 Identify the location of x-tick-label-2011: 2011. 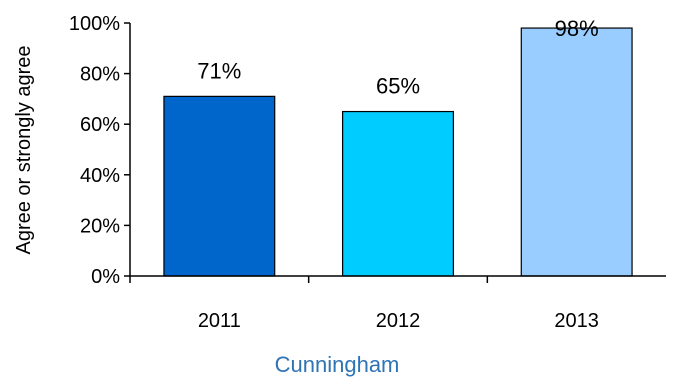
(219, 321).